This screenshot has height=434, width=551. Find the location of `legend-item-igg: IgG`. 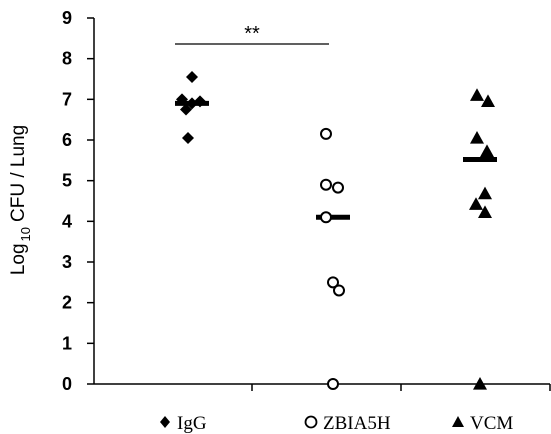

legend-item-igg: IgG is located at coordinates (183, 423).